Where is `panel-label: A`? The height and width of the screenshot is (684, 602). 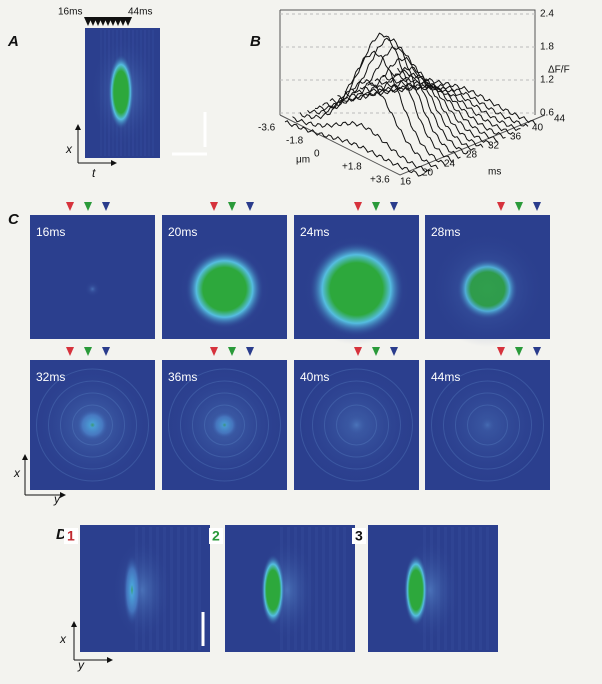
panel-label: A is located at coordinates (13, 41).